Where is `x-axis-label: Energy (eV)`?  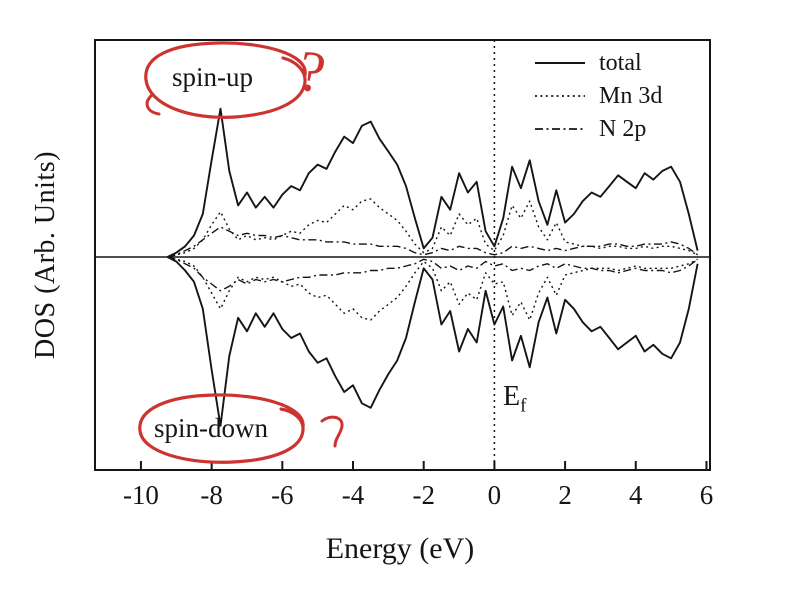 x-axis-label: Energy (eV) is located at coordinates (400, 548).